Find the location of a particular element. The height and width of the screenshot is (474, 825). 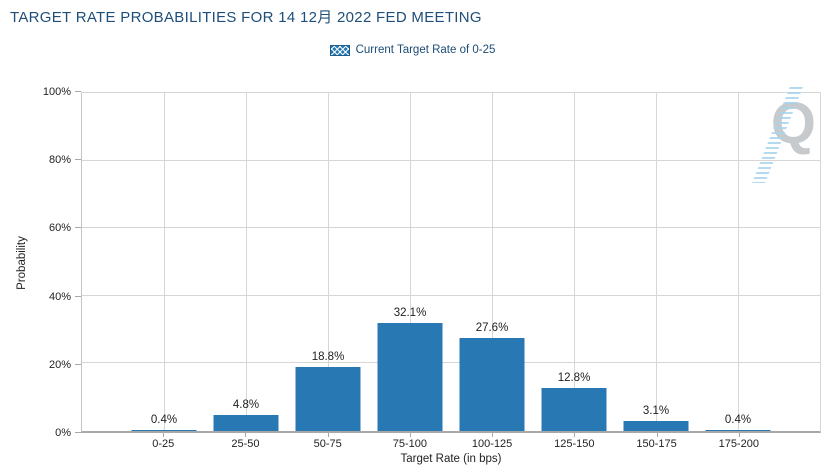

bar-value-label: 3.1% is located at coordinates (656, 410).